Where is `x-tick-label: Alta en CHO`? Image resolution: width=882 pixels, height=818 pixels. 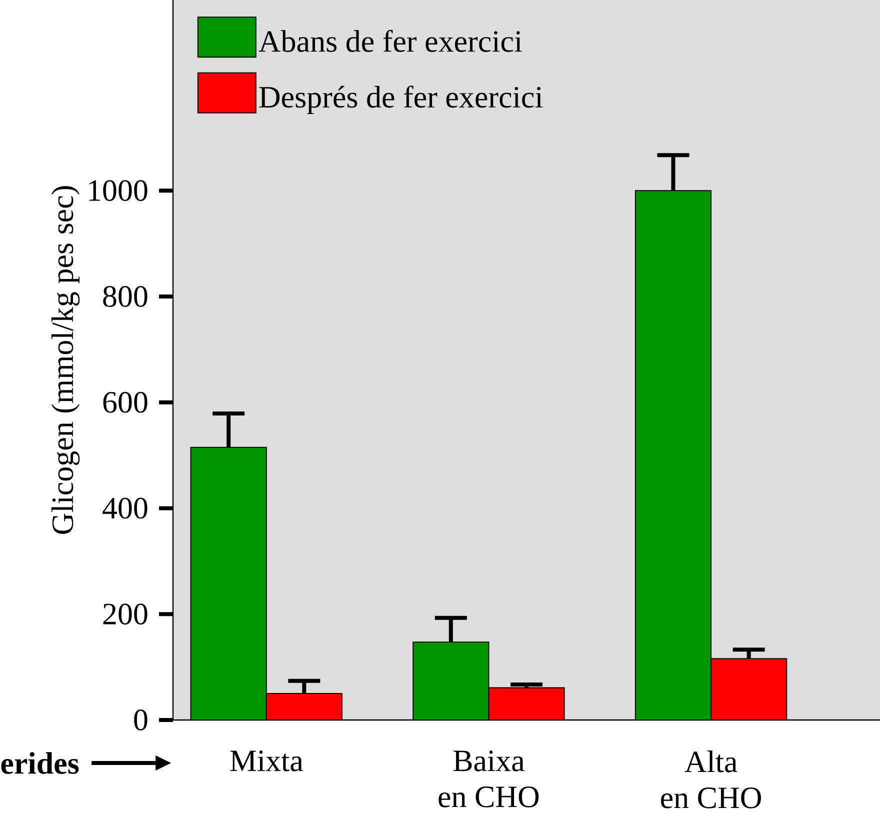 x-tick-label: Alta en CHO is located at coordinates (711, 779).